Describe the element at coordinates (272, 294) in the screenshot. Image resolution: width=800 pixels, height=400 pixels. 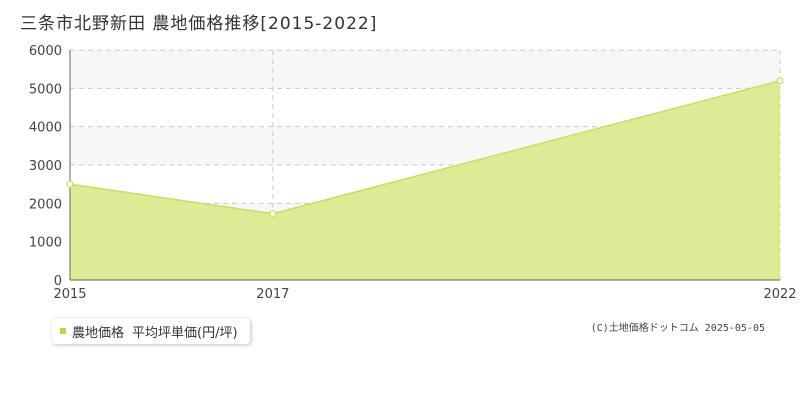
I see `x-tick-label: 2017` at that location.